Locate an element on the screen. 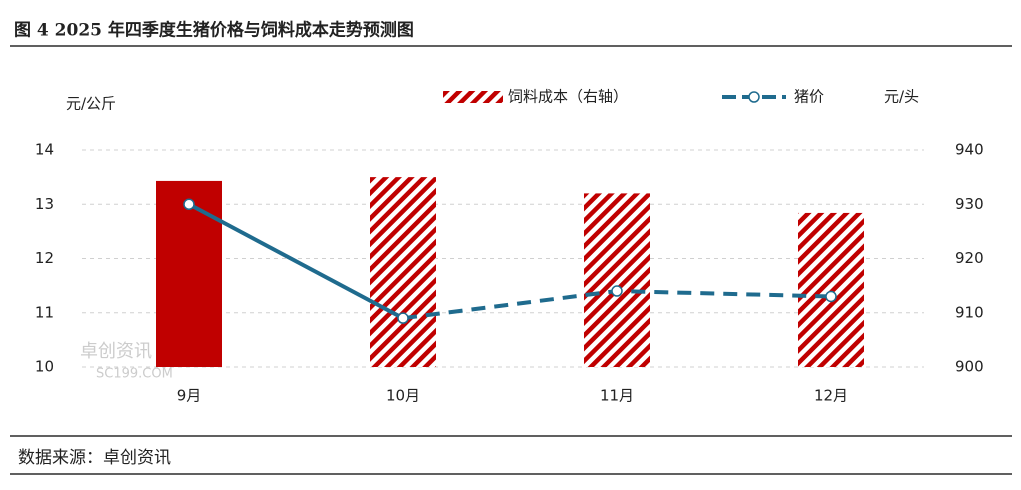 This screenshot has width=1021, height=490. line is located at coordinates (296, 261).